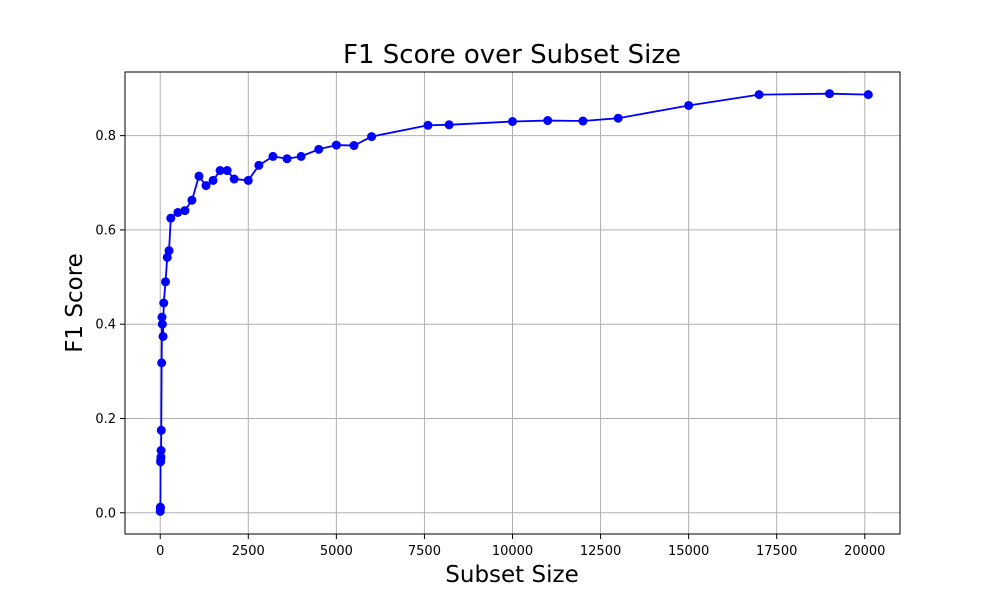 Image resolution: width=1000 pixels, height=600 pixels. What do you see at coordinates (105, 136) in the screenshot?
I see `y-tick-label: 0.8` at bounding box center [105, 136].